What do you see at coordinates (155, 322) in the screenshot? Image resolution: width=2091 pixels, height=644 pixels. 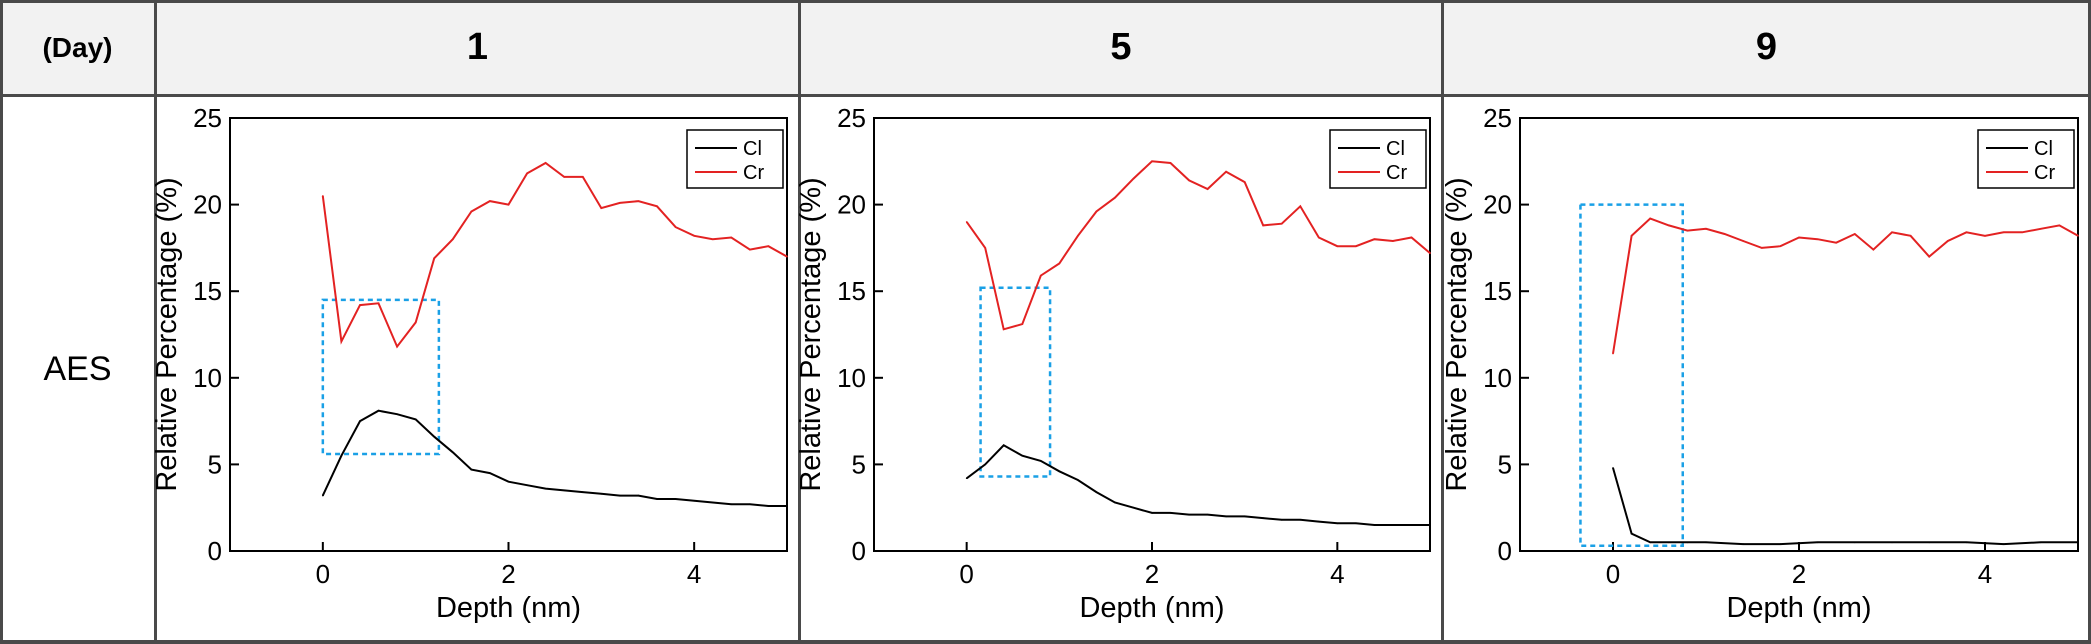 I see `table-border-col1` at bounding box center [155, 322].